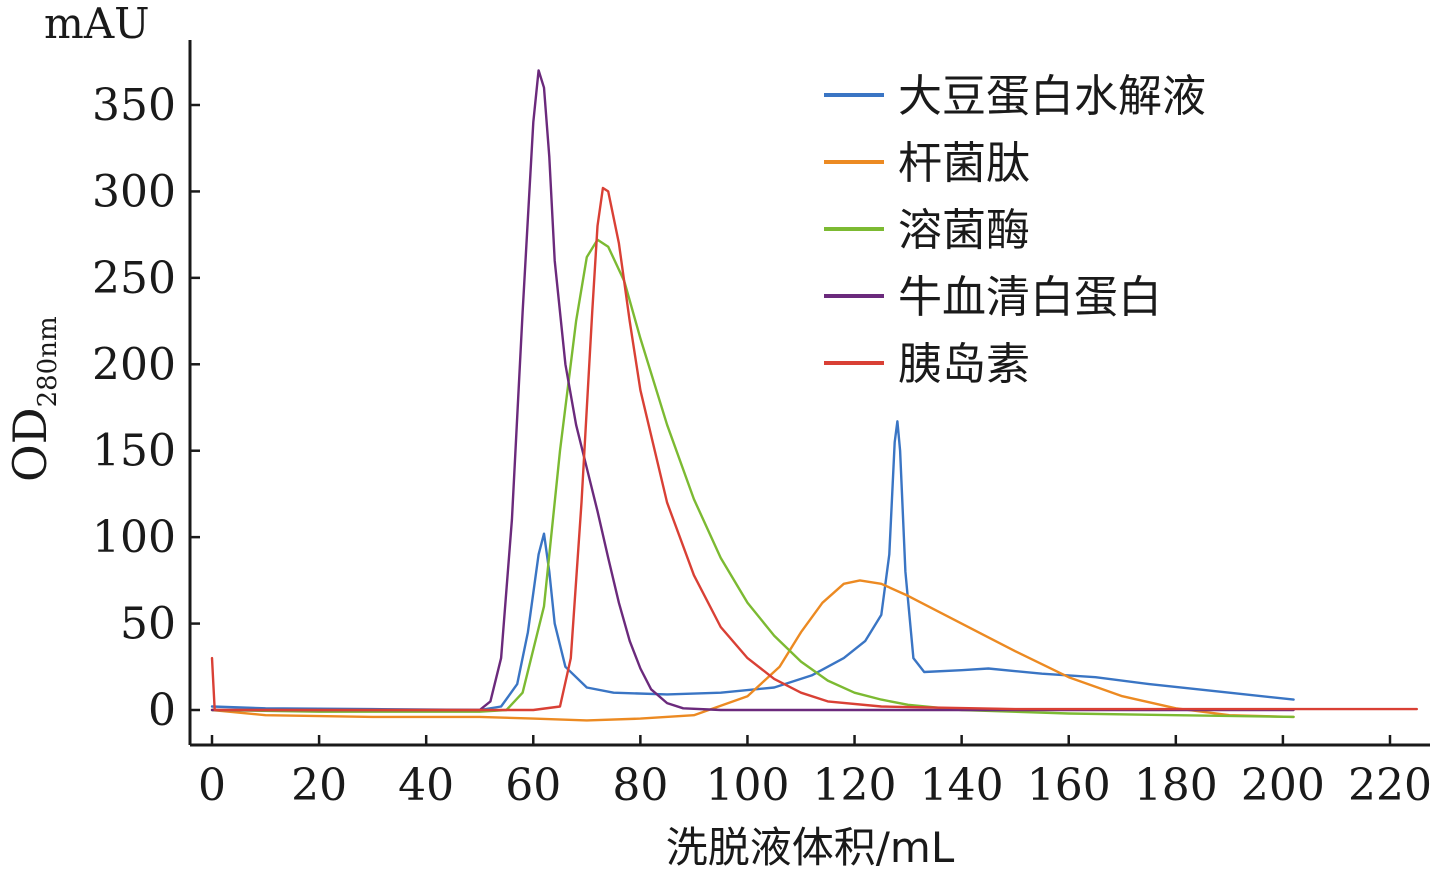 The height and width of the screenshot is (876, 1436). I want to click on y-tick-label: 0, so click(162, 710).